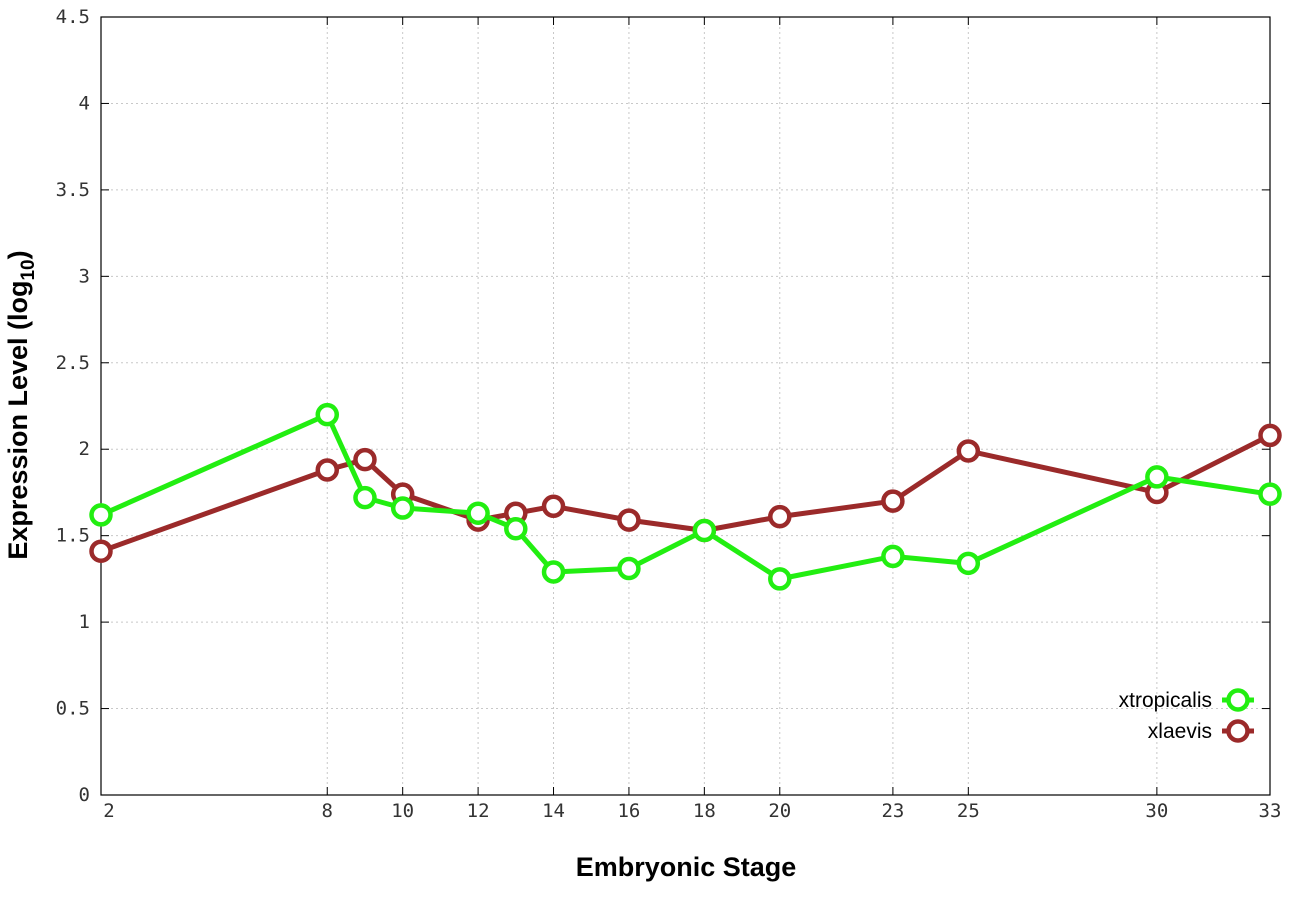  What do you see at coordinates (779, 811) in the screenshot?
I see `x-tick-label: 20` at bounding box center [779, 811].